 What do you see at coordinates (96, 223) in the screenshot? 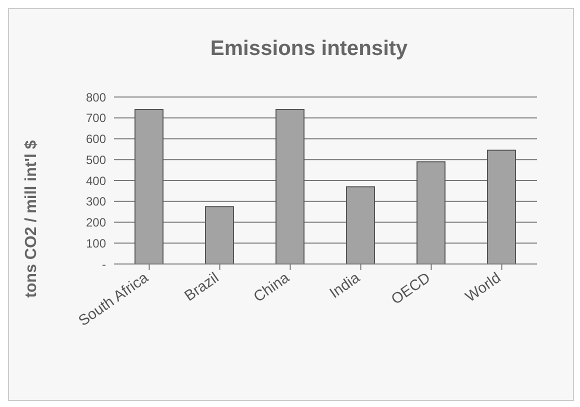
I see `y-tick-label: 200` at bounding box center [96, 223].